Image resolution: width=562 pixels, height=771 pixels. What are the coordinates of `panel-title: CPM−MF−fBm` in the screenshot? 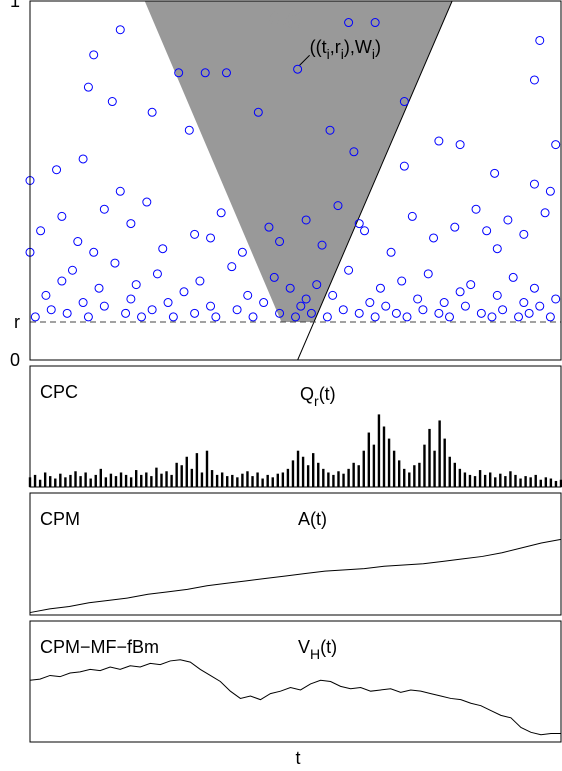 It's located at (99, 647).